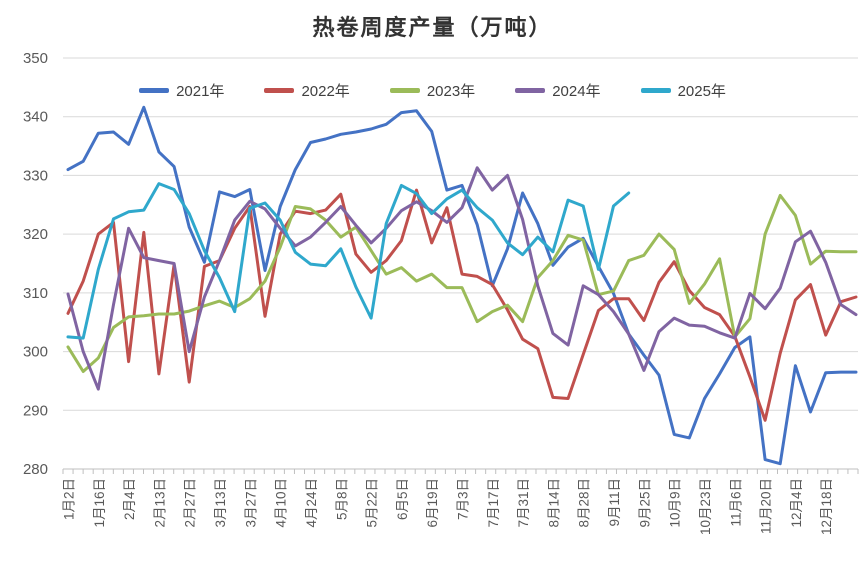 The image size is (865, 577). I want to click on legend-item-2023年: 2023年, so click(432, 90).